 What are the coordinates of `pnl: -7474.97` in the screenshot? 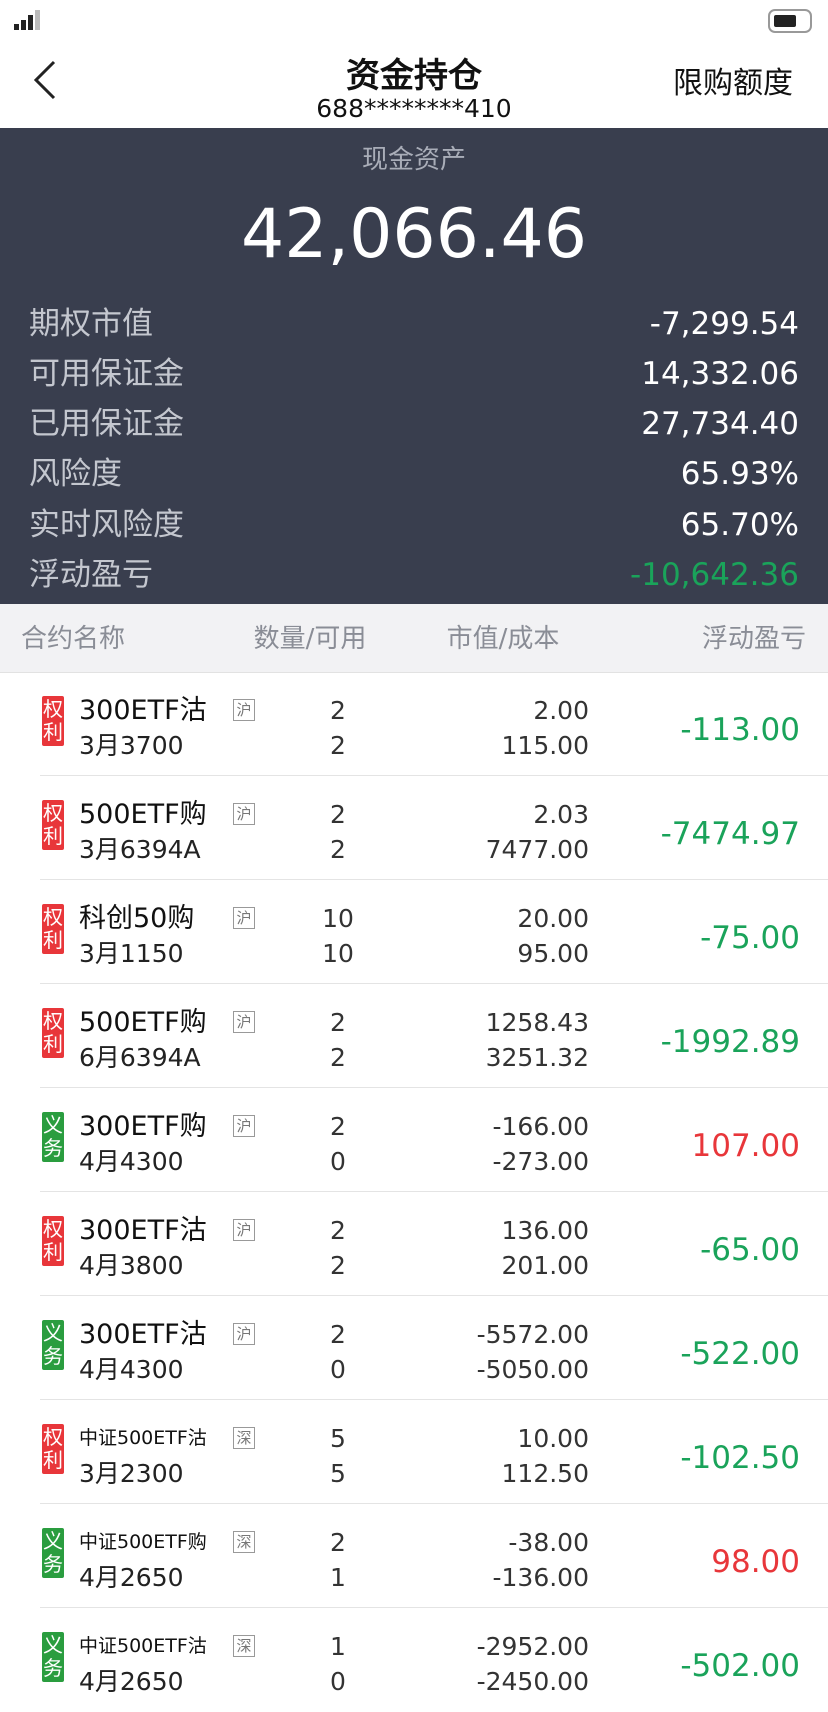 It's located at (730, 833).